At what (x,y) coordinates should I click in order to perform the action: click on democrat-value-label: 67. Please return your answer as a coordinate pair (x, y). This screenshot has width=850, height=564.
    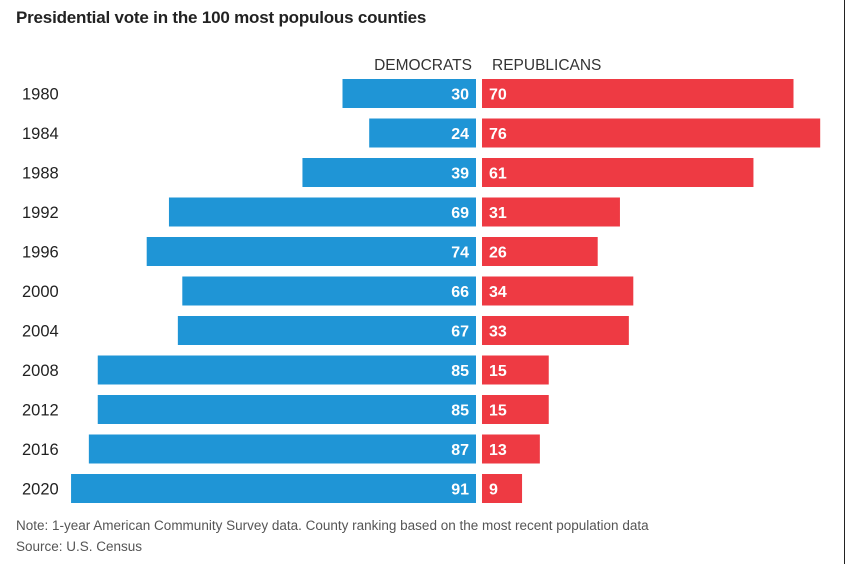
    Looking at the image, I should click on (460, 332).